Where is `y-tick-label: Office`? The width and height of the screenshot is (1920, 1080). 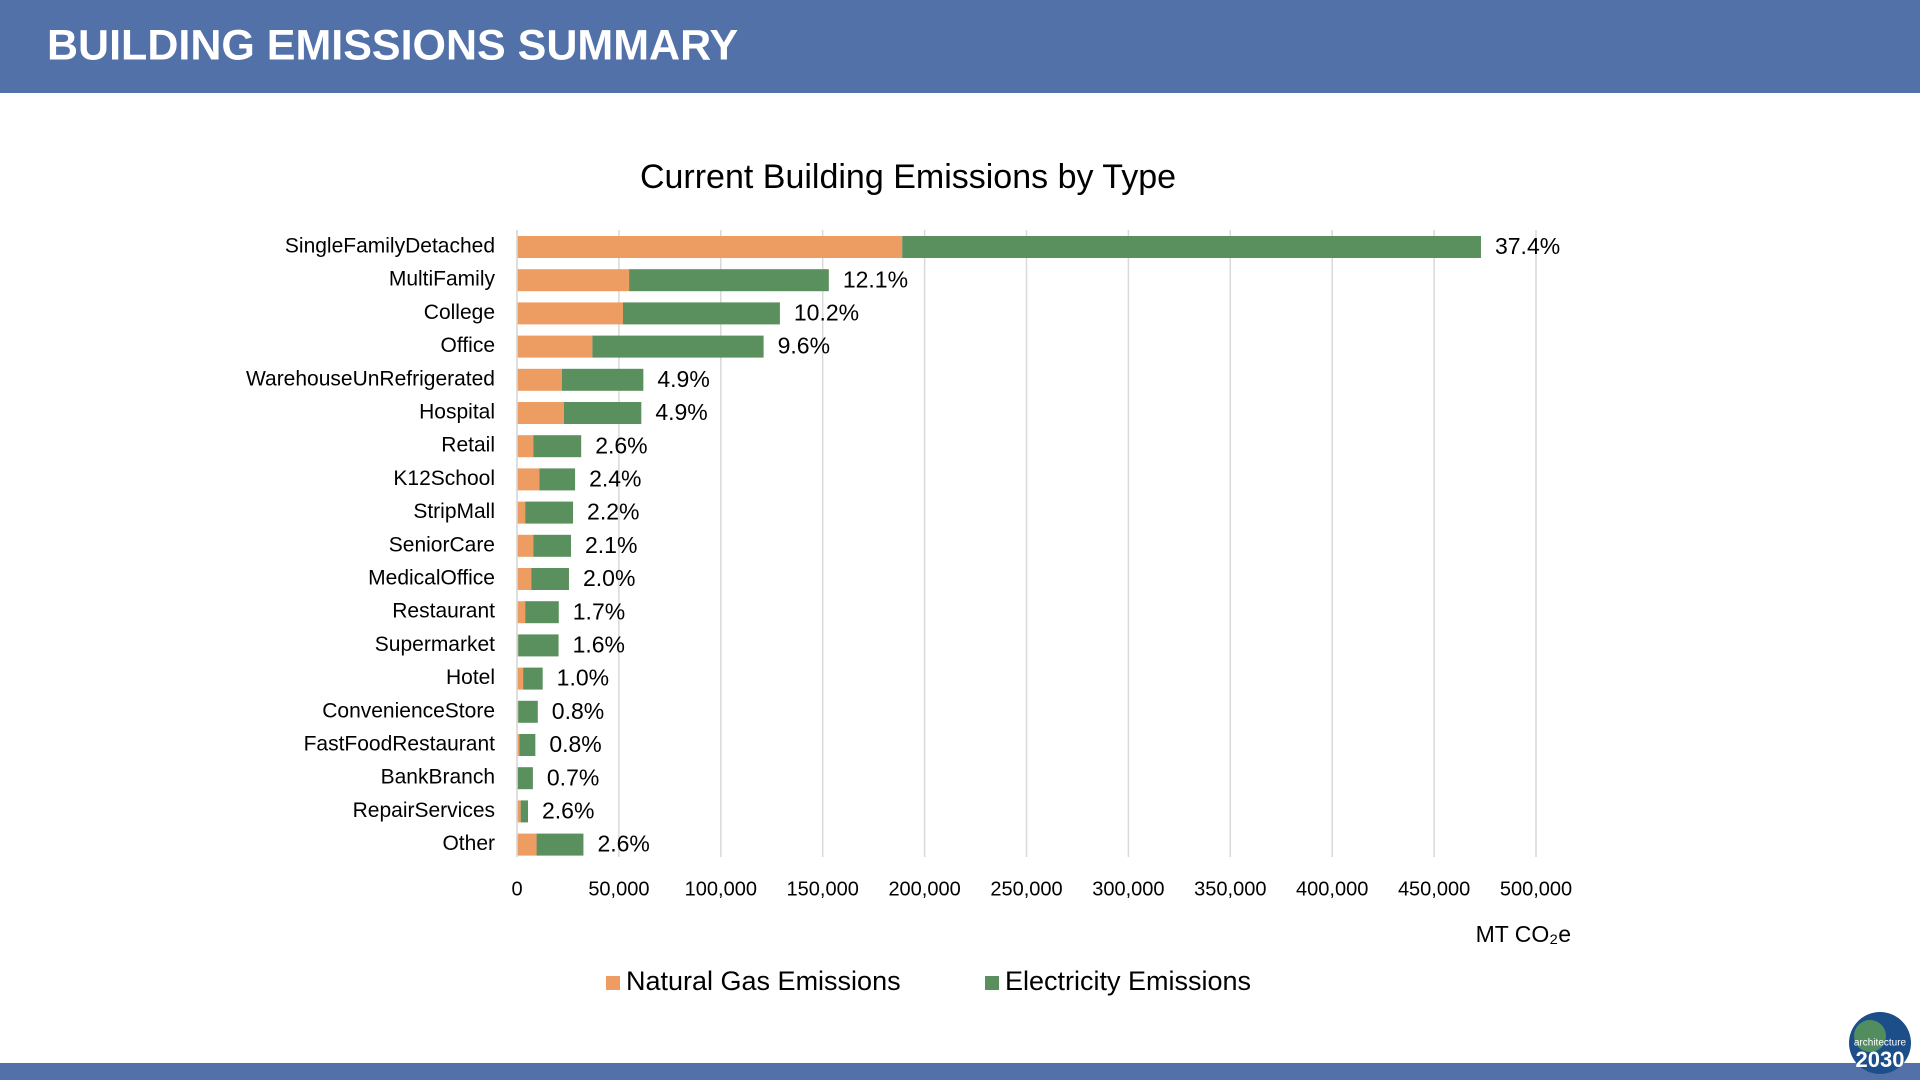
y-tick-label: Office is located at coordinates (468, 345).